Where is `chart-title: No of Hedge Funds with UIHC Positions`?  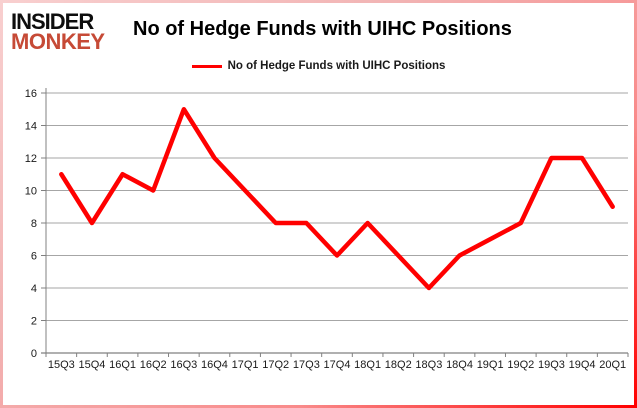
chart-title: No of Hedge Funds with UIHC Positions is located at coordinates (322, 28).